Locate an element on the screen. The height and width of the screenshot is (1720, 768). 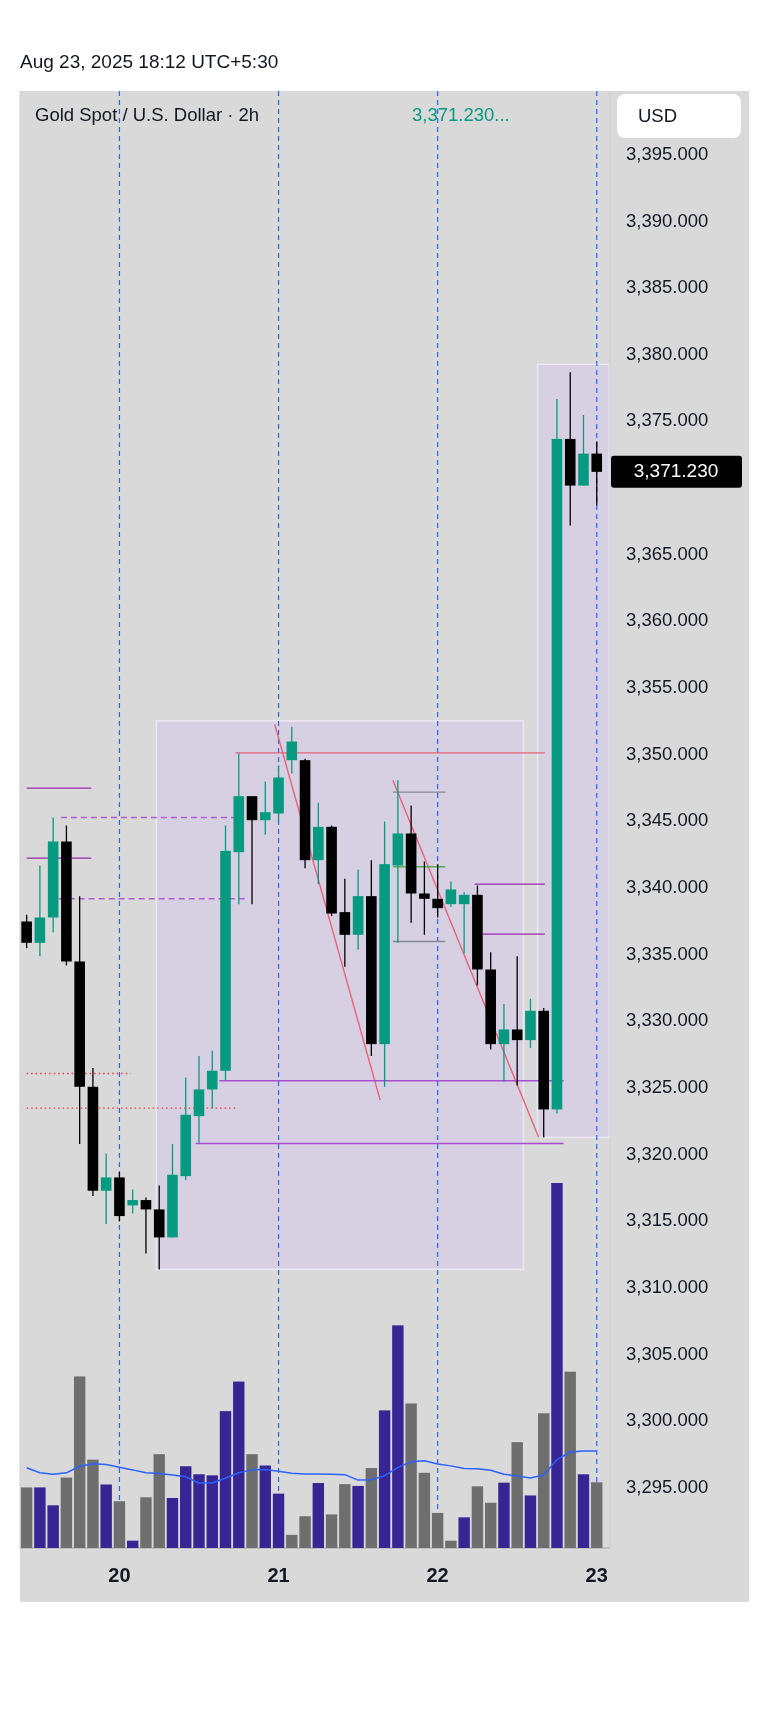
y-tick-label: 3,395.000 is located at coordinates (667, 153).